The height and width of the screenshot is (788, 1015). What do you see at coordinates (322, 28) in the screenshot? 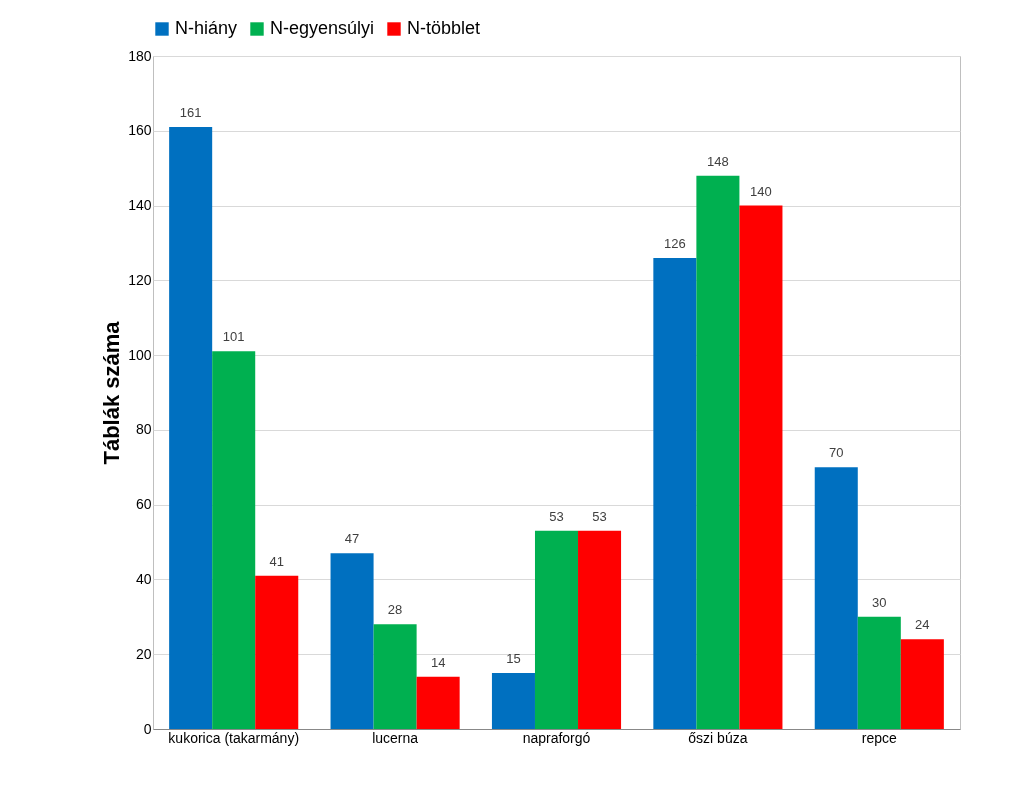
I see `legend-label: N-egyensúlyi` at bounding box center [322, 28].